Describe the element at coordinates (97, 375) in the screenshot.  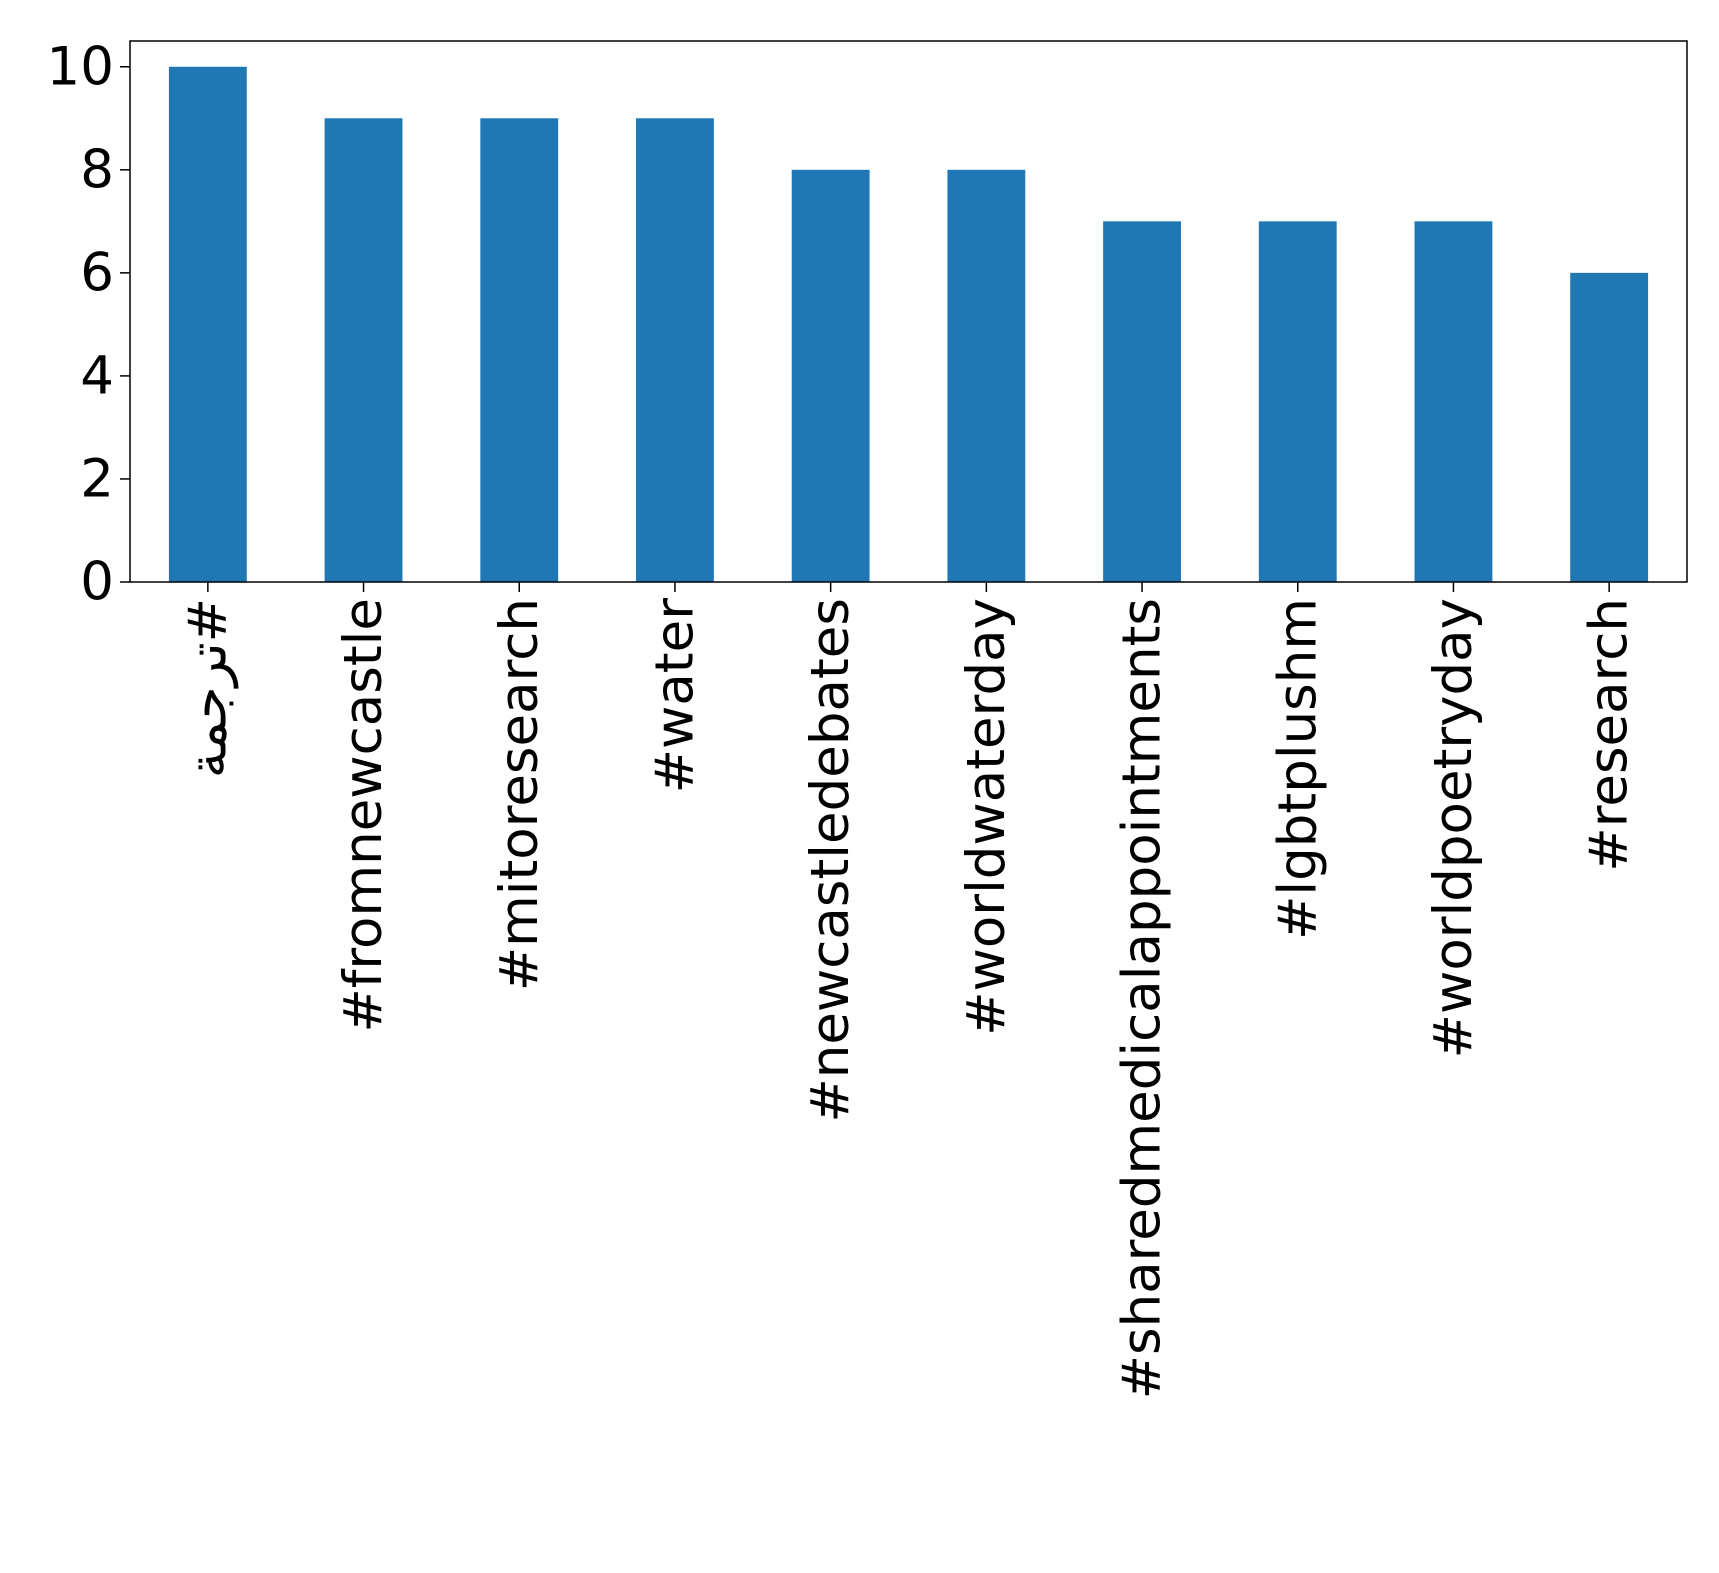
I see `y-tick-label: 4` at that location.